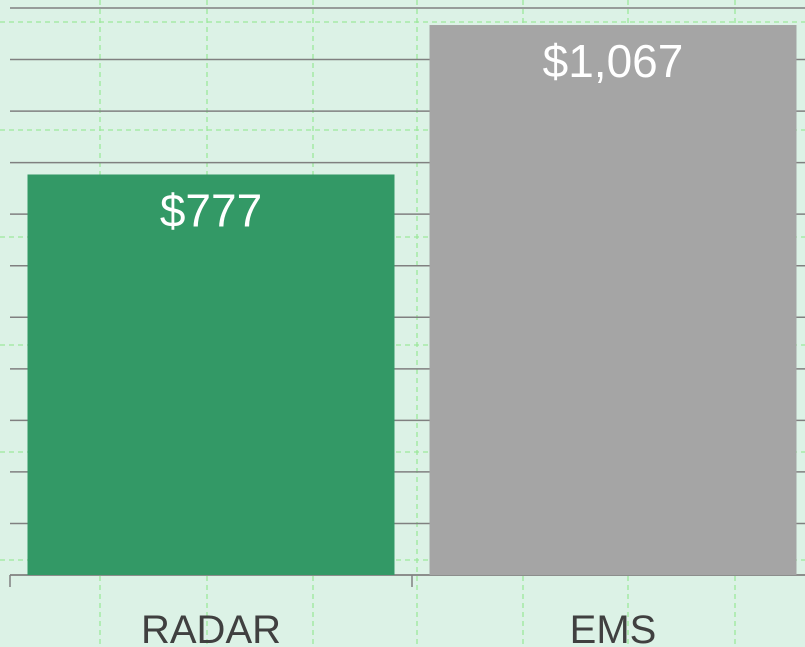  I want to click on value-label: $777, so click(211, 210).